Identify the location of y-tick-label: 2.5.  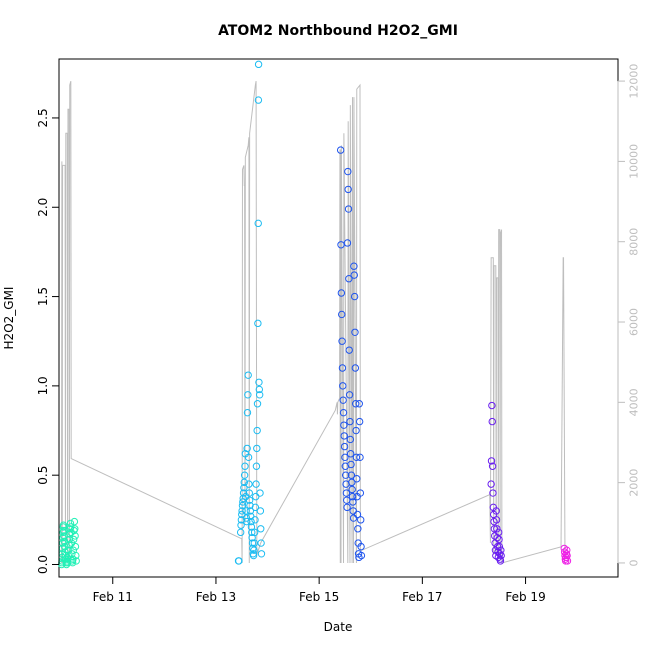
(43, 117).